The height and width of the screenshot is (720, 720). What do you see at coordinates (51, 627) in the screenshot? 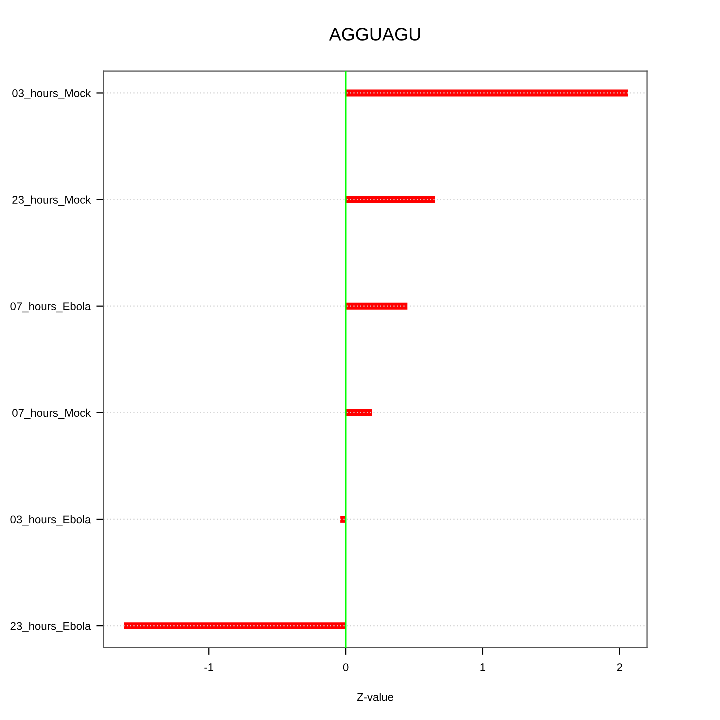
I see `y-tick-label: 23_hours_Ebola` at bounding box center [51, 627].